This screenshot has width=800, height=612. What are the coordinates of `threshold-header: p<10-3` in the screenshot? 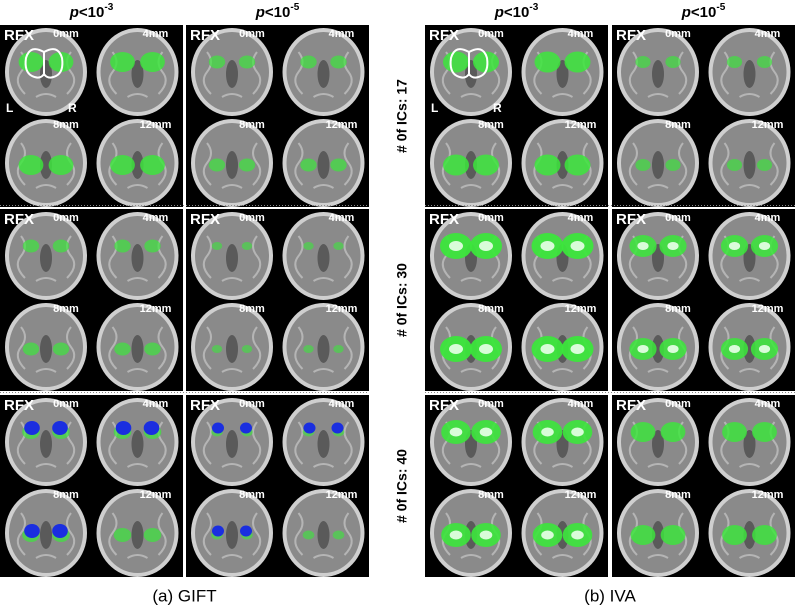 It's located at (516, 11).